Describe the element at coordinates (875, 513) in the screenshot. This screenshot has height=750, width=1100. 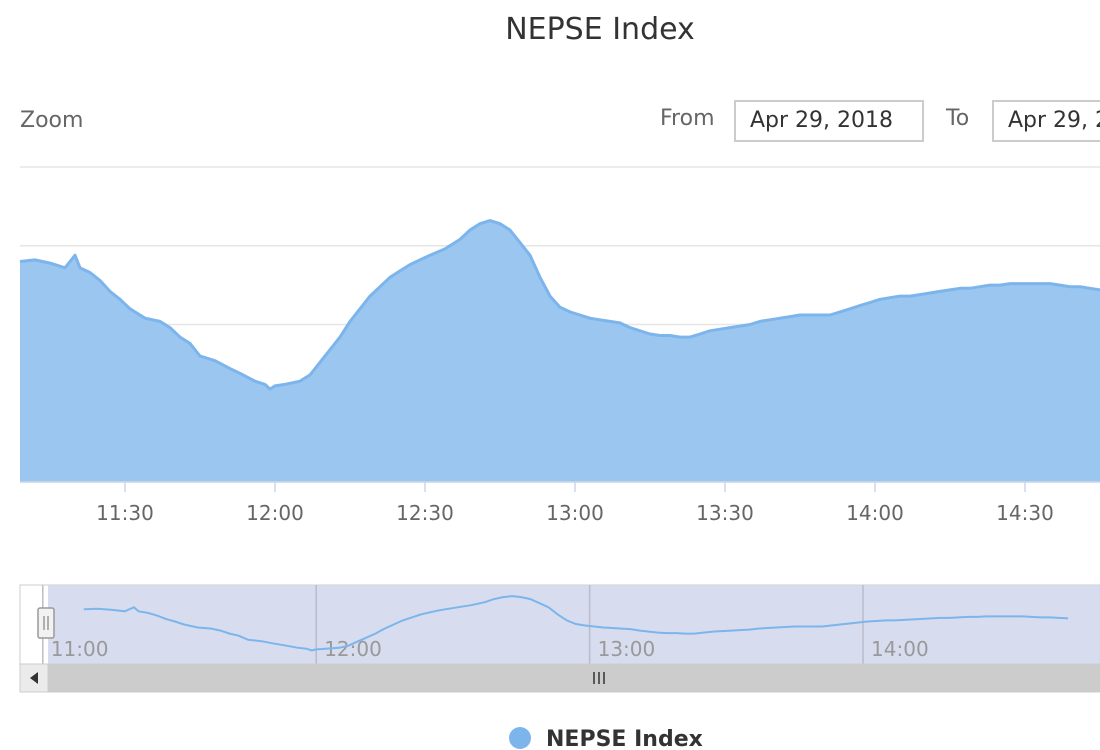
I see `x-tick-label: 14:00` at that location.